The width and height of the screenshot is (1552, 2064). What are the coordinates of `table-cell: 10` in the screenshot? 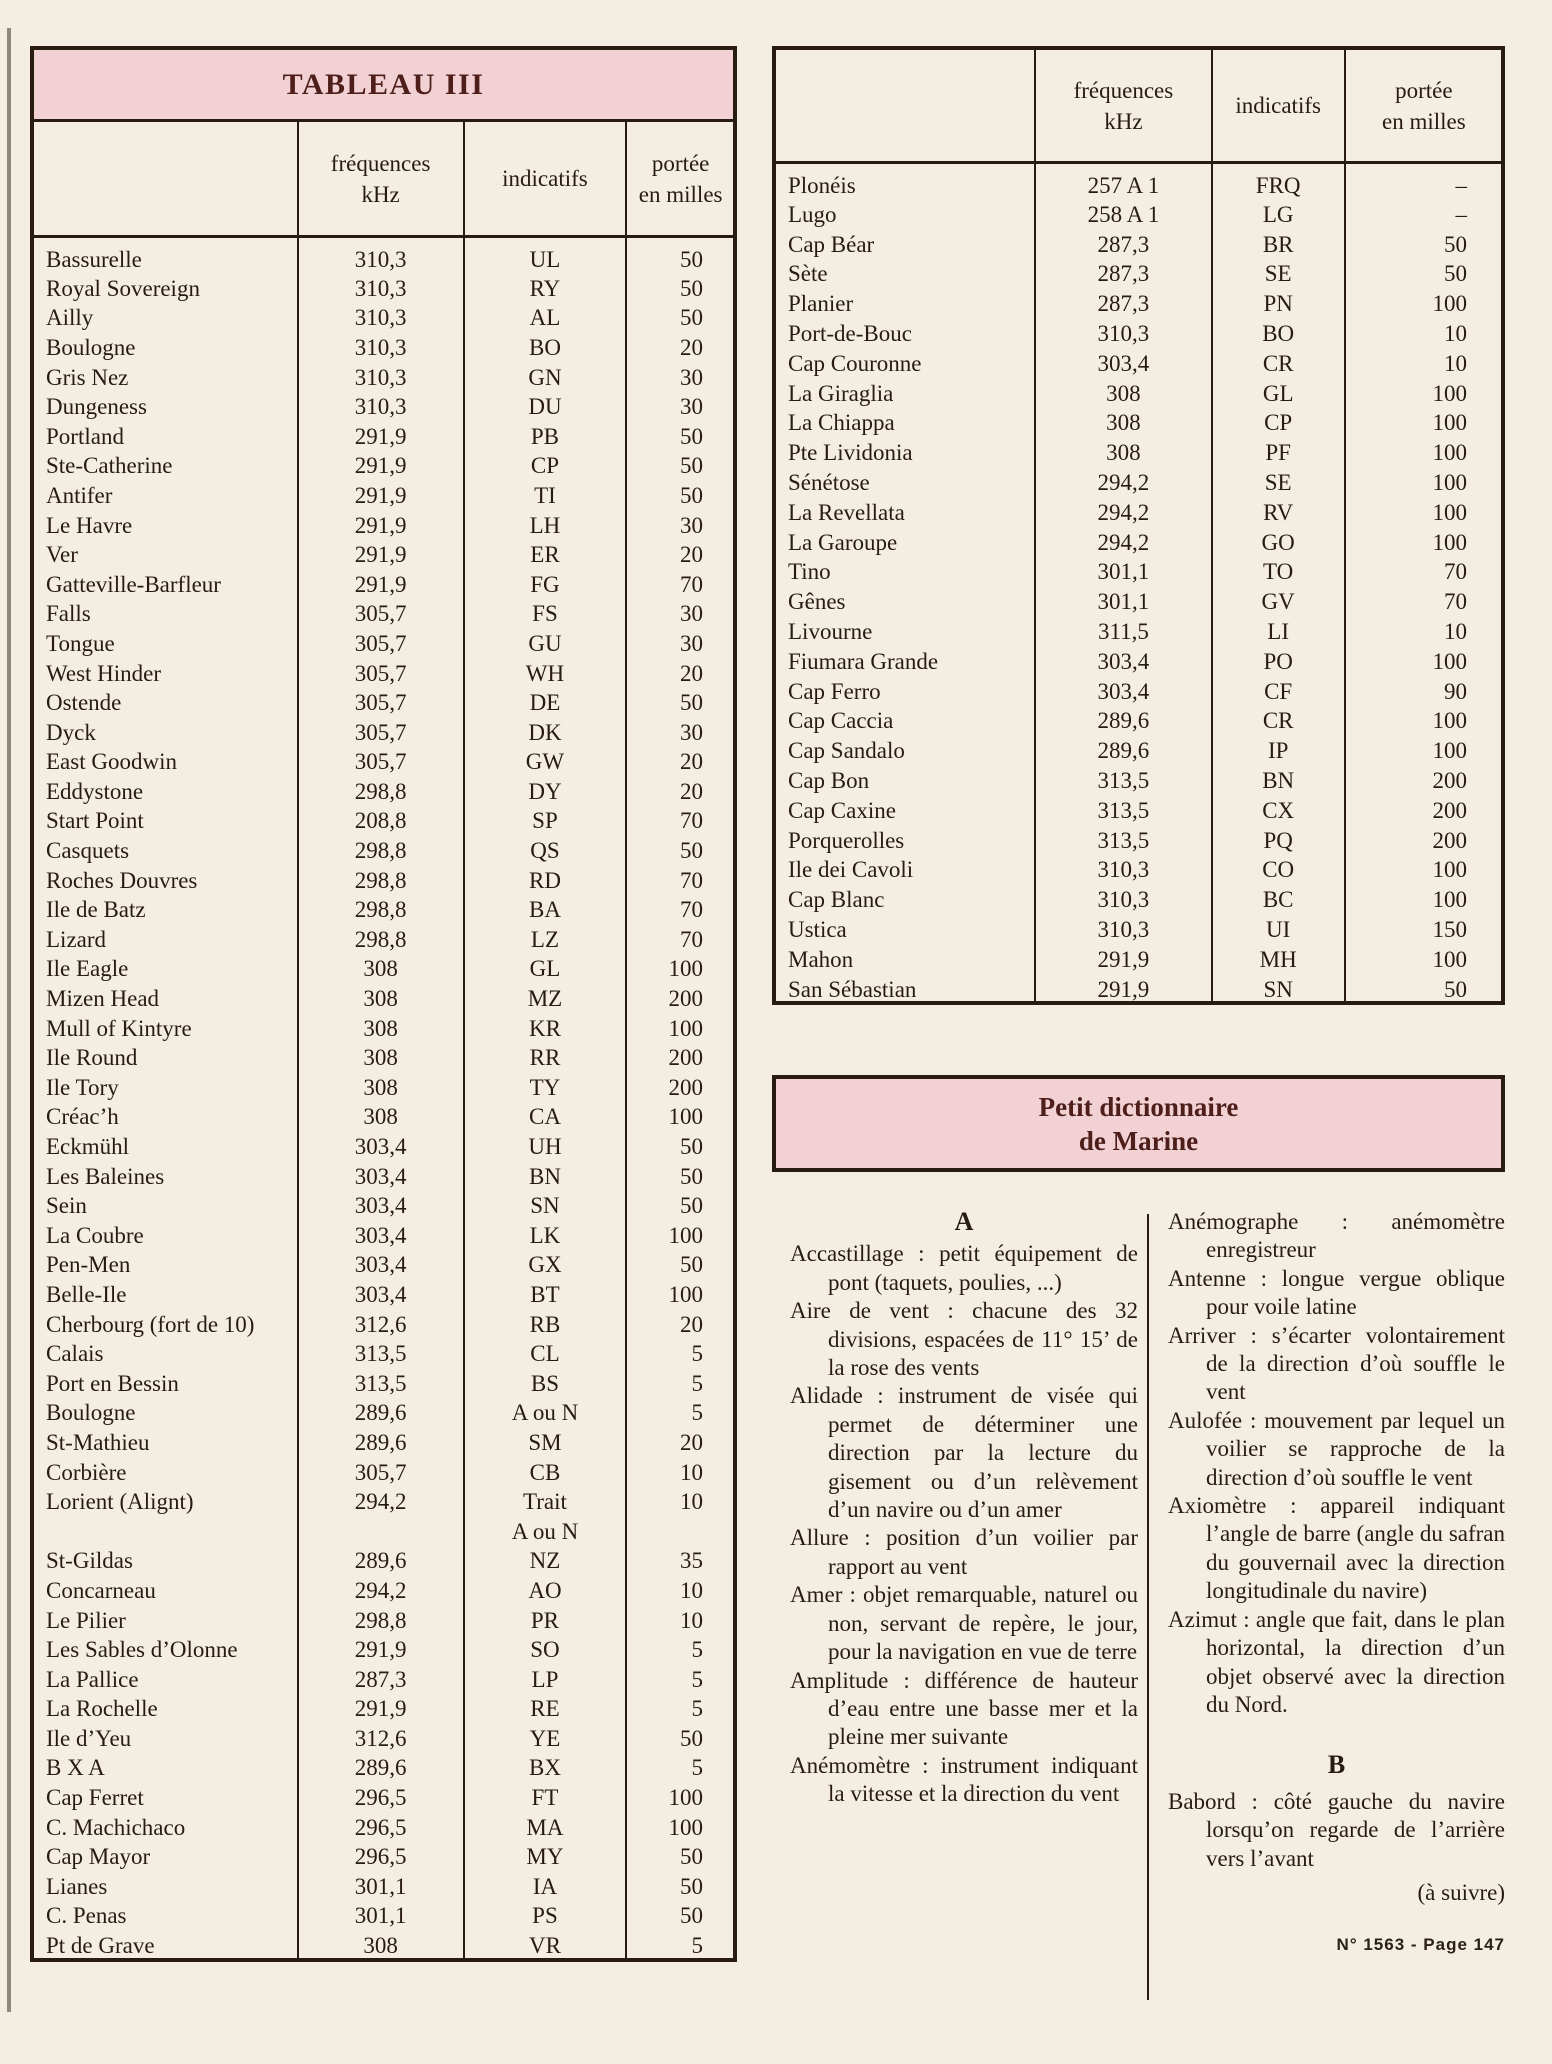 It's located at (679, 1472).